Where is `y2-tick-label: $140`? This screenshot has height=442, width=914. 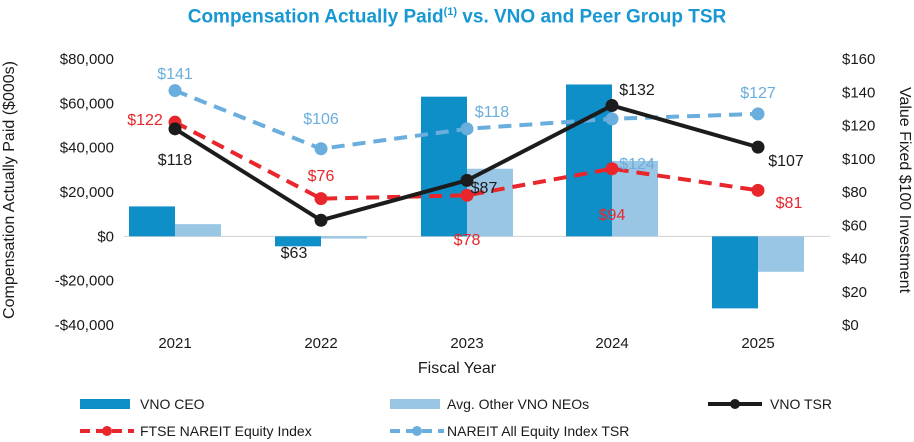
y2-tick-label: $140 is located at coordinates (858, 92).